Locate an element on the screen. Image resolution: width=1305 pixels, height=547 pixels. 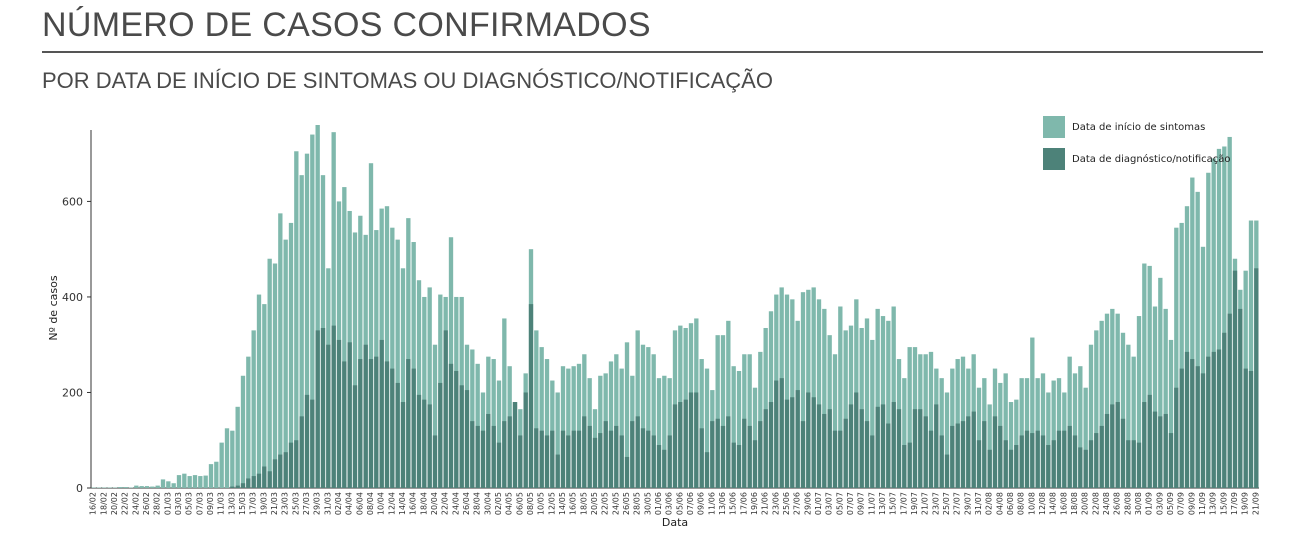
x-tick-label: 08/05 is located at coordinates (530, 503).